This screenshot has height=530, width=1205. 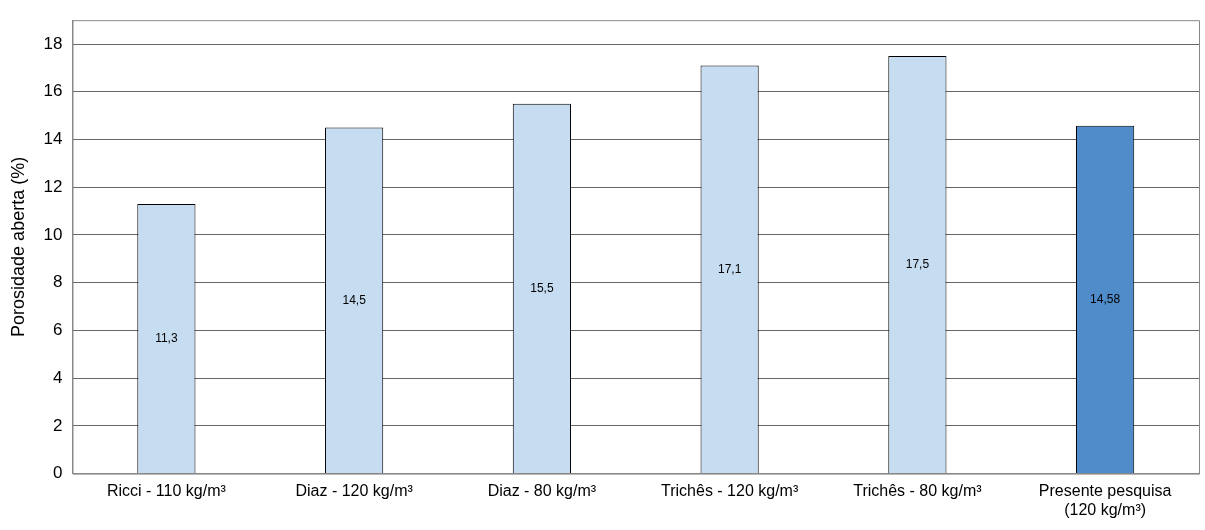 What do you see at coordinates (53, 139) in the screenshot?
I see `y-tick-label: 14` at bounding box center [53, 139].